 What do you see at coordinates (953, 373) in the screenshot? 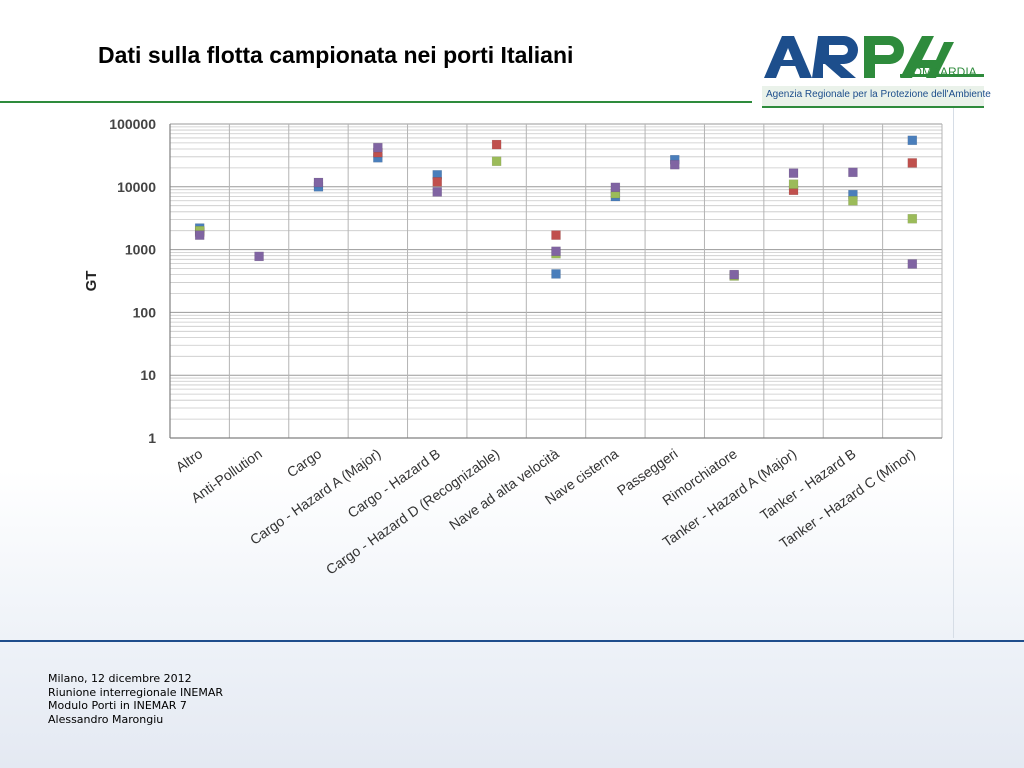
I see `right-divider` at bounding box center [953, 373].